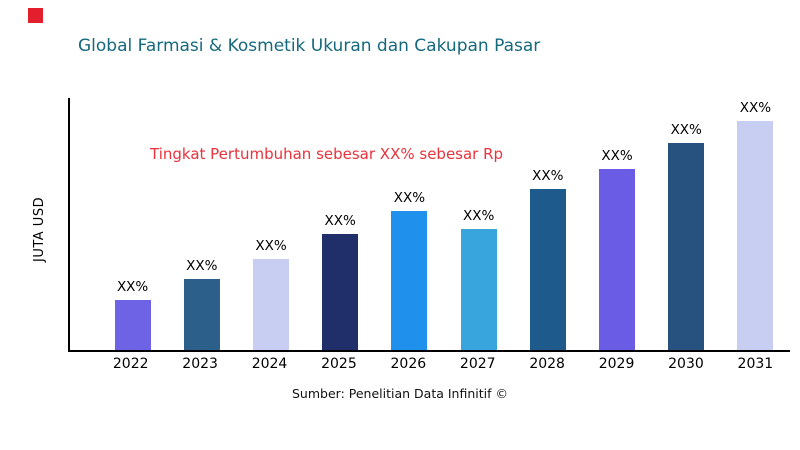 The image size is (800, 450). I want to click on x-tick-label: 2031, so click(755, 364).